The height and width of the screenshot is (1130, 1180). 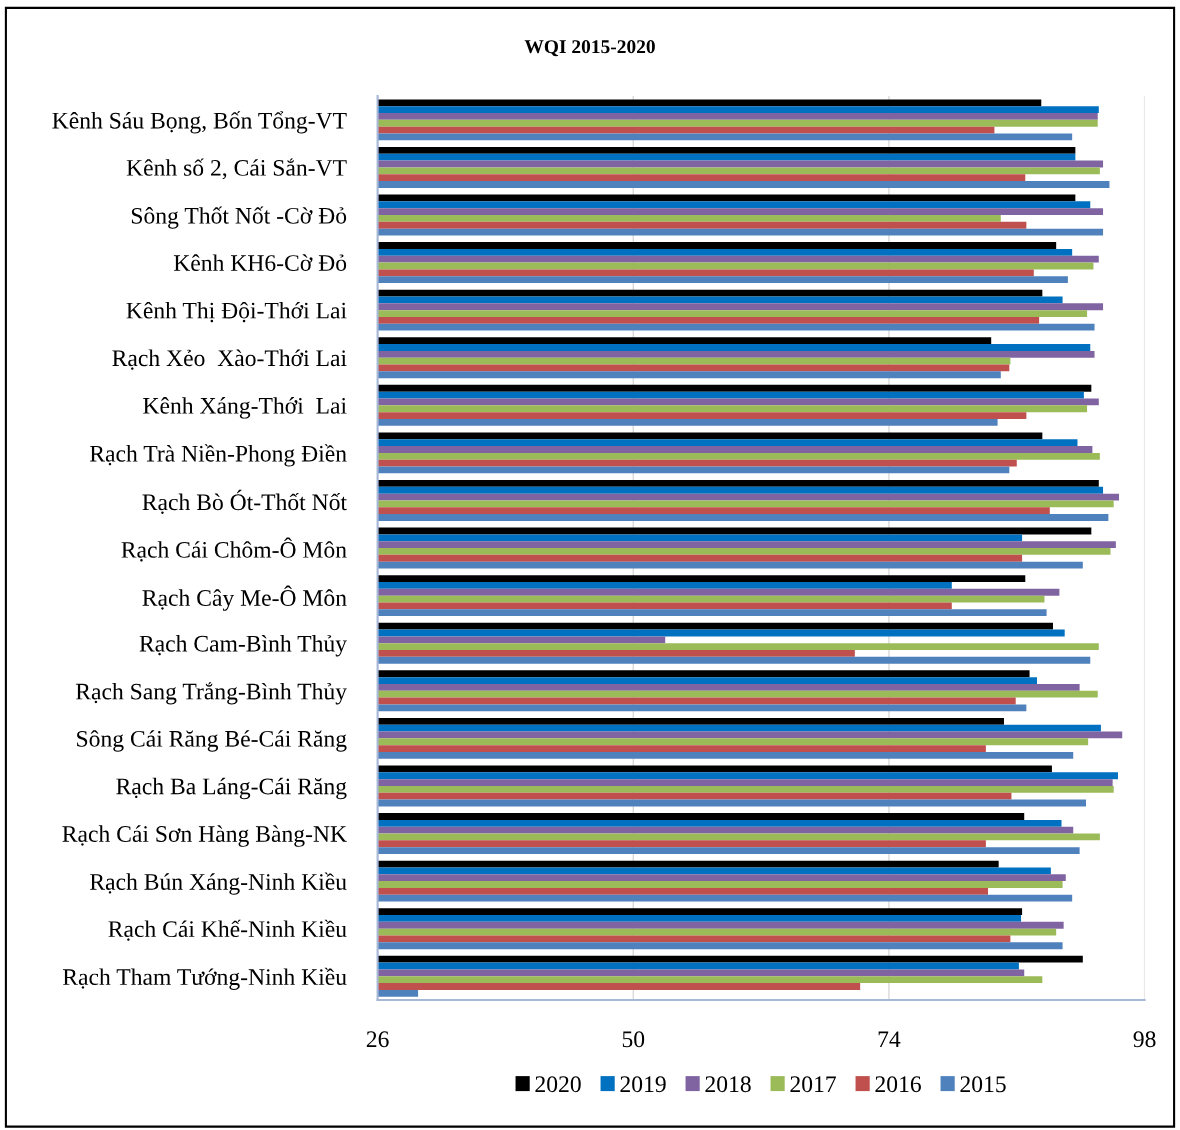 I want to click on y-tick-label: Rạch Cam-Bình Thủy, so click(x=243, y=646).